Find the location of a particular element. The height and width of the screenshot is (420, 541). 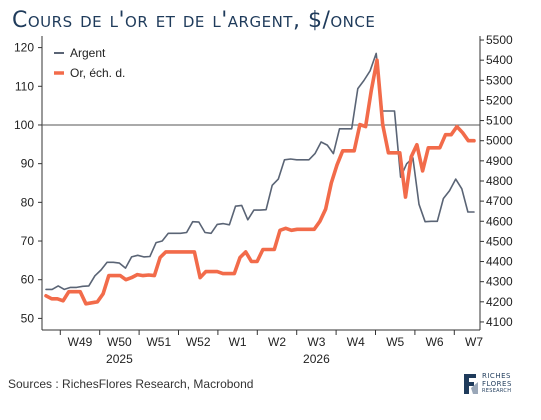

x-tick-label: W49 is located at coordinates (80, 342).